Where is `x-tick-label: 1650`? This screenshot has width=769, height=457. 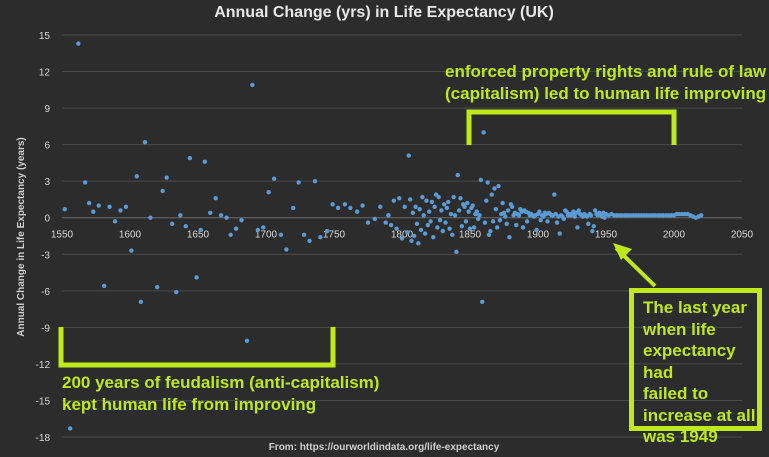
x-tick-label: 1650 is located at coordinates (198, 235).